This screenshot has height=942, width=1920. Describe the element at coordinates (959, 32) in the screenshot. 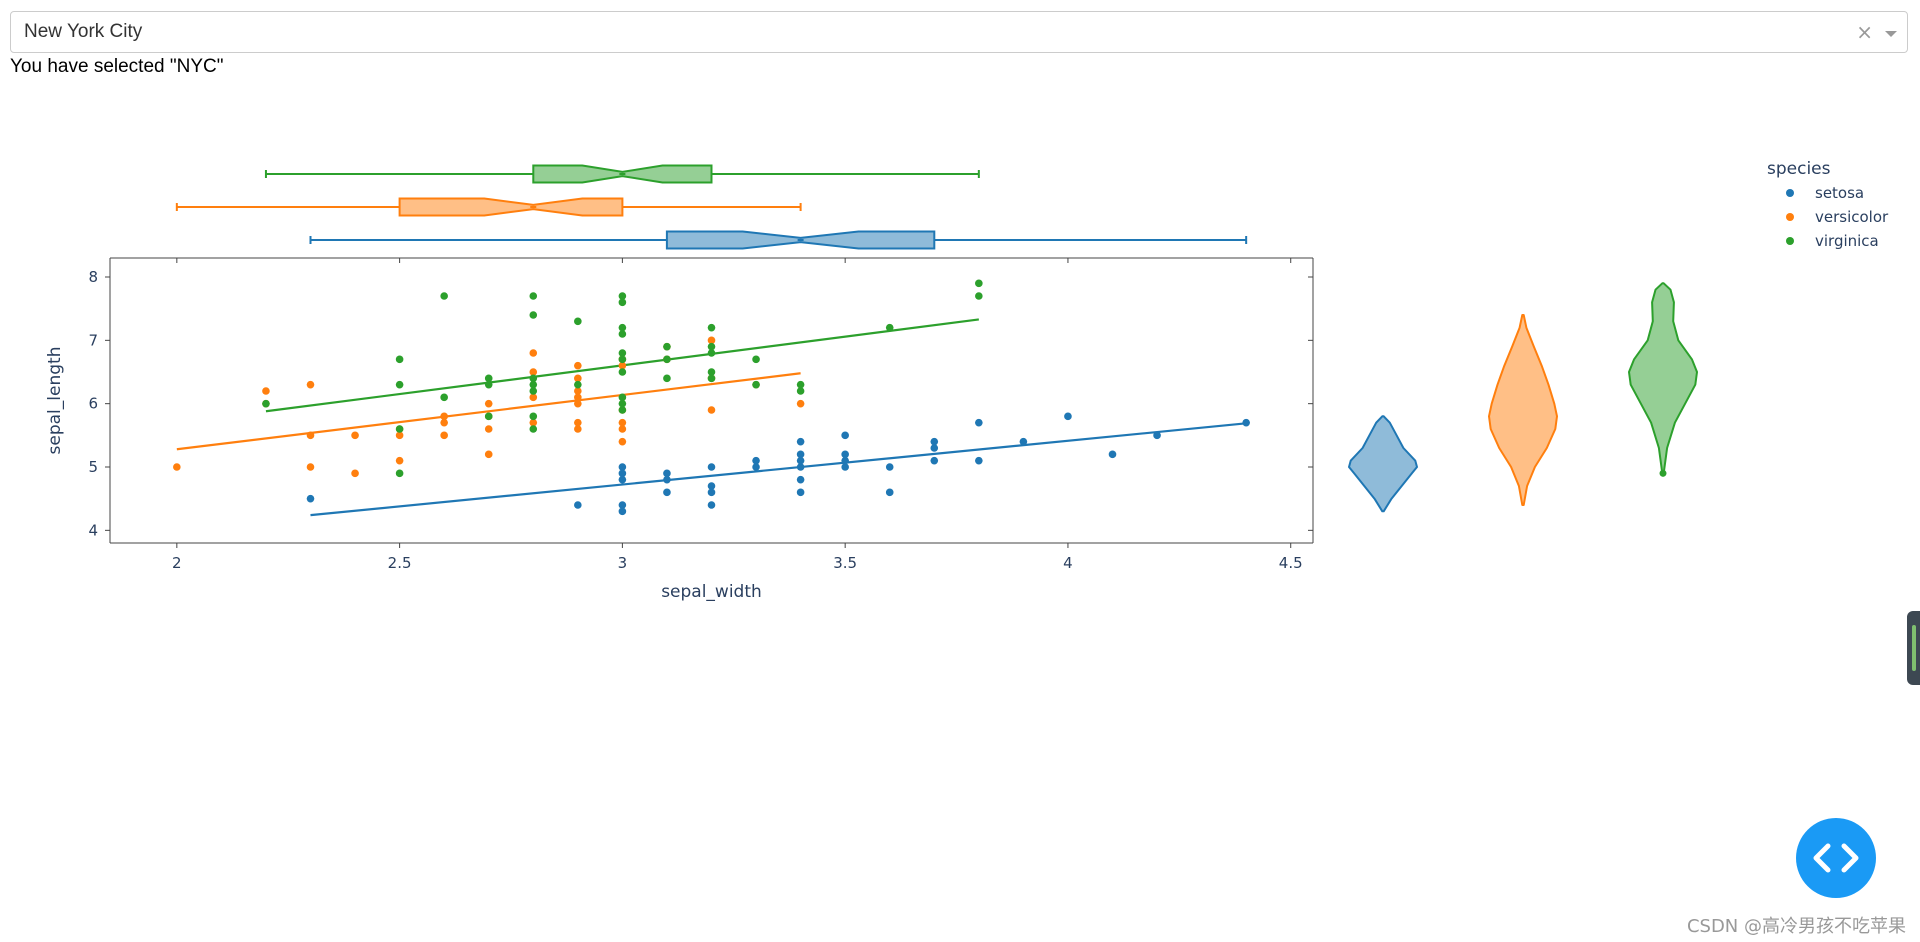

I see `city-dropdown: New York City ×` at that location.